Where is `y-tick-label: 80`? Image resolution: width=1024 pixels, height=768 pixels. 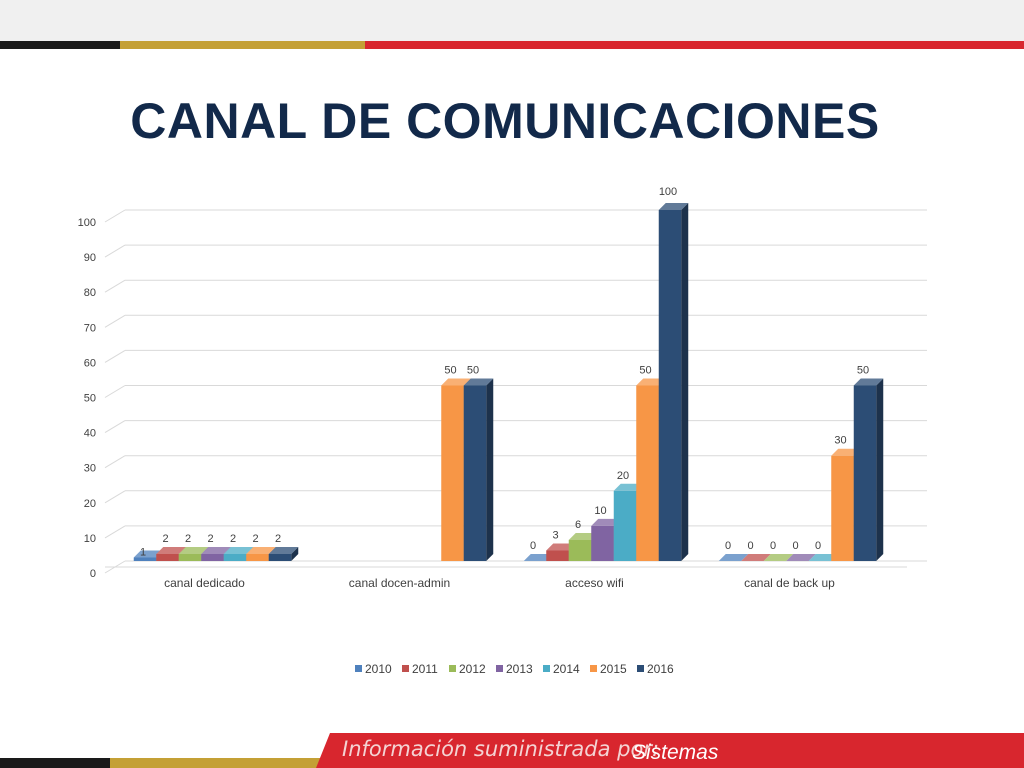 y-tick-label: 80 is located at coordinates (90, 293).